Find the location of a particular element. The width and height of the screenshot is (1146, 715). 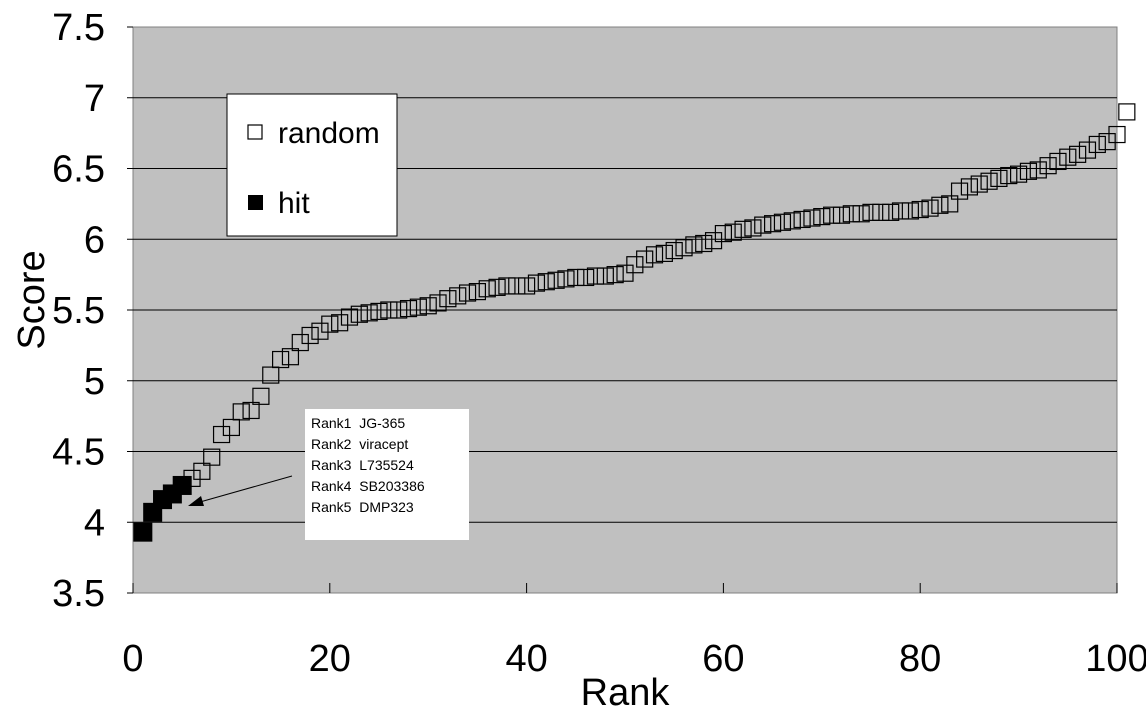

annotation-line-1: Rank1 JG-365 is located at coordinates (358, 423).